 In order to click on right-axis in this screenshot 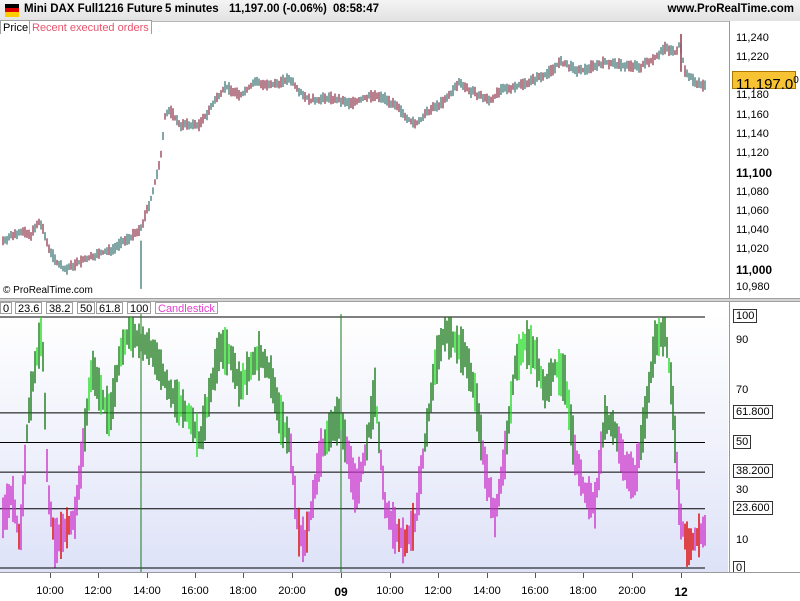, I will do `click(764, 296)`.